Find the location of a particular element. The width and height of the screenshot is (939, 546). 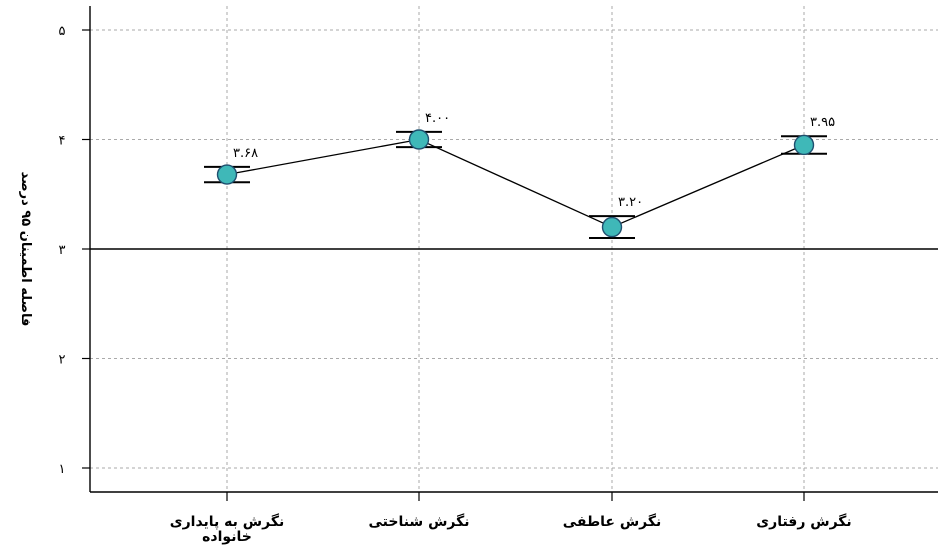

y-tick-label: ۳ is located at coordinates (62, 250).